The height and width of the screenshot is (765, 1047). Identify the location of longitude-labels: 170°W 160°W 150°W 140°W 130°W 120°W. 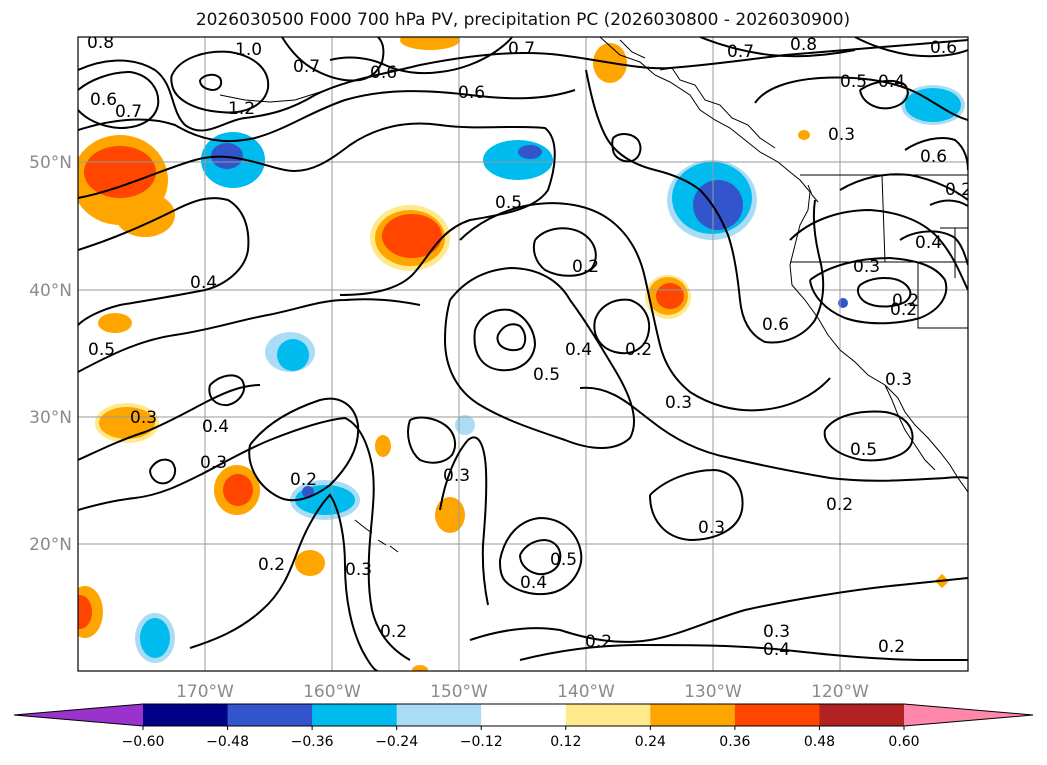
(522, 692).